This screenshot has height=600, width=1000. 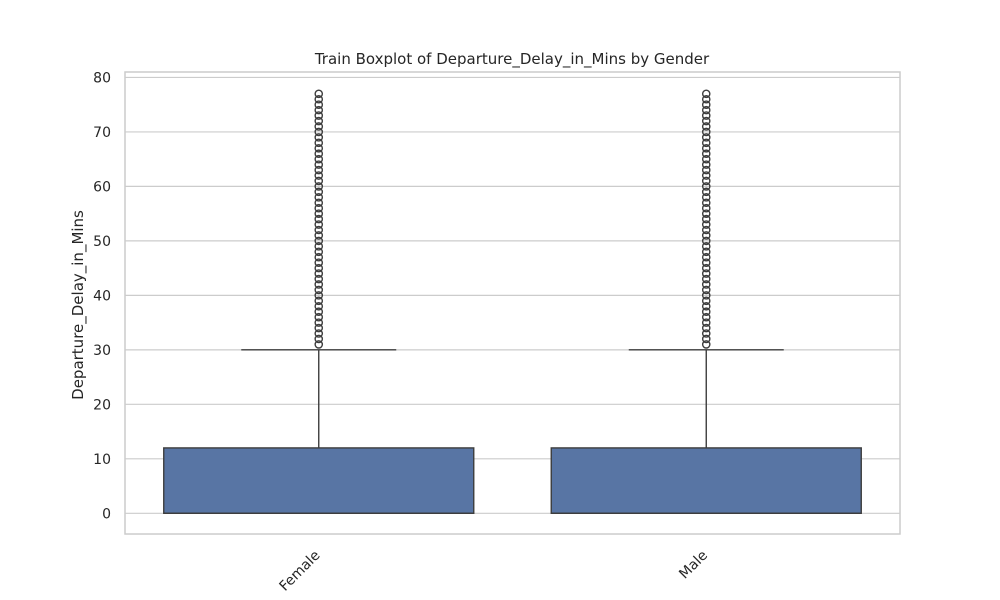 What do you see at coordinates (102, 296) in the screenshot?
I see `y-tick-label: 40` at bounding box center [102, 296].